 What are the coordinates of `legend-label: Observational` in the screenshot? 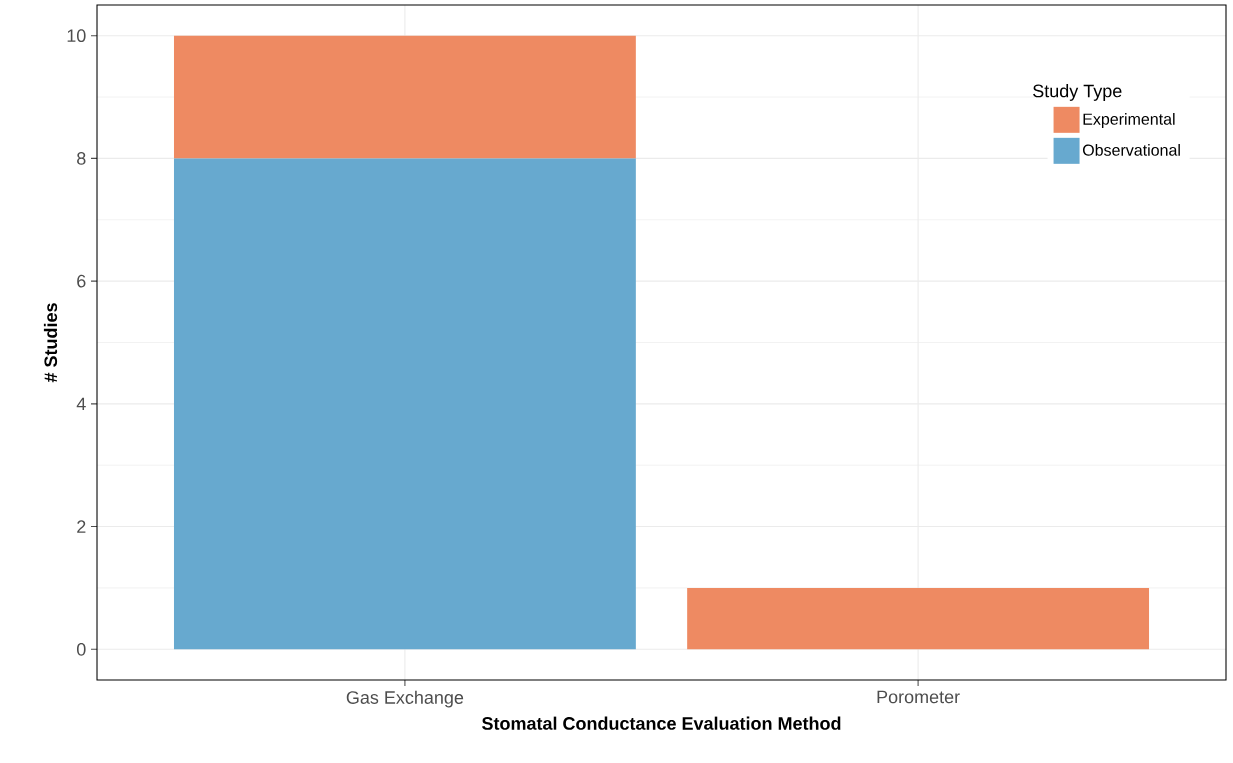 It's located at (1131, 150).